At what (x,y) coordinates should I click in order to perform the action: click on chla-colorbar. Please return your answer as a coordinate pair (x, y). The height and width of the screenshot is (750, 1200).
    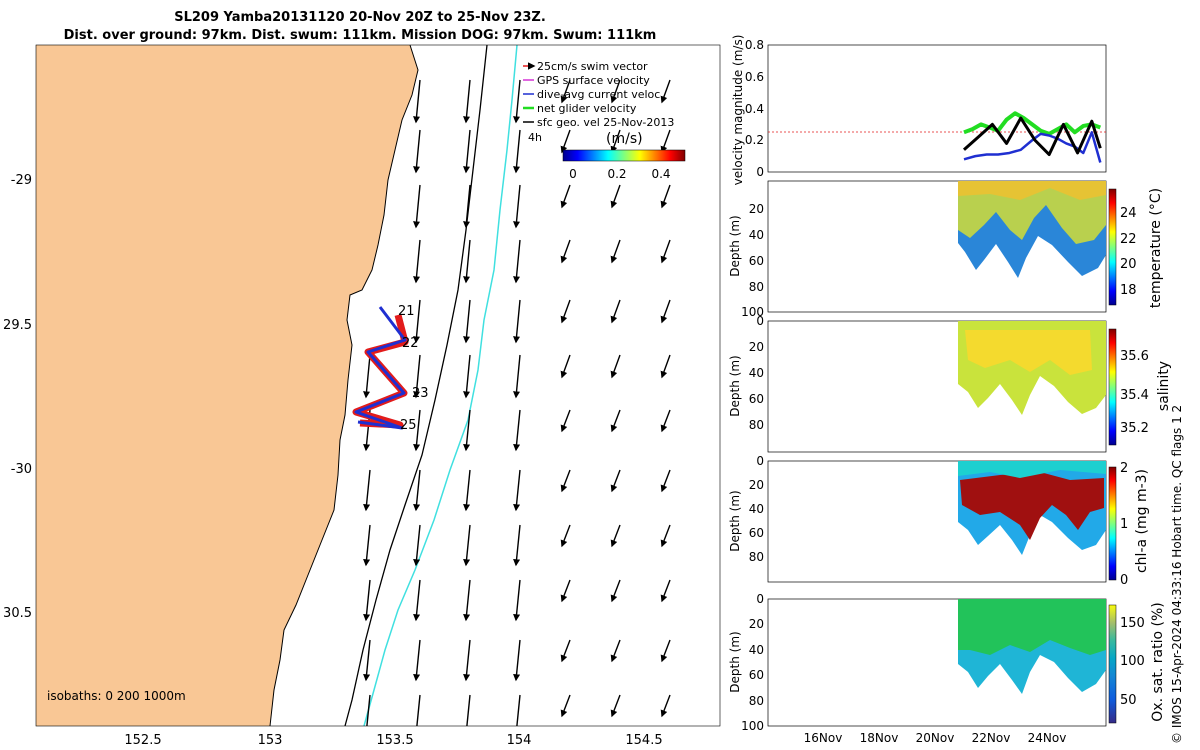
    Looking at the image, I should click on (1112, 523).